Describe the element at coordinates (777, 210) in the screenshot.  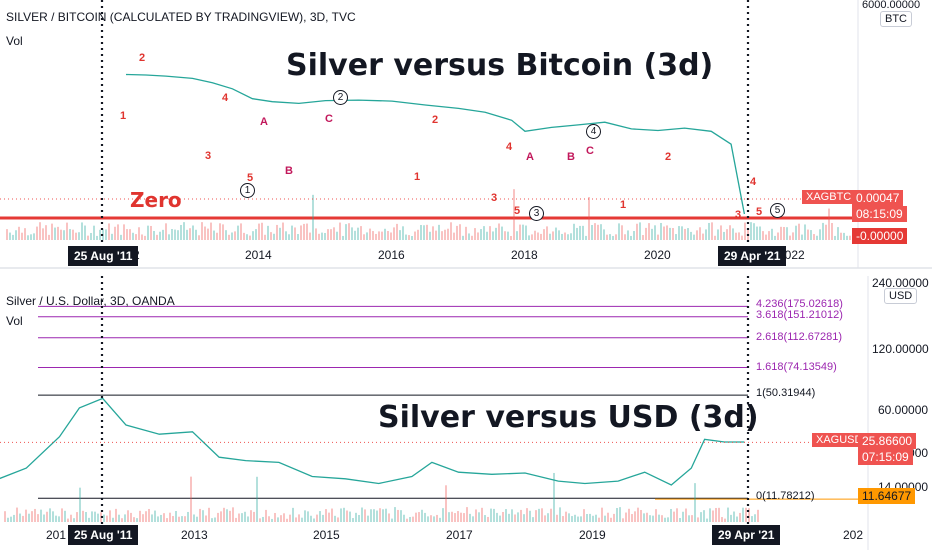
I see `wave-circle-5: 5` at that location.